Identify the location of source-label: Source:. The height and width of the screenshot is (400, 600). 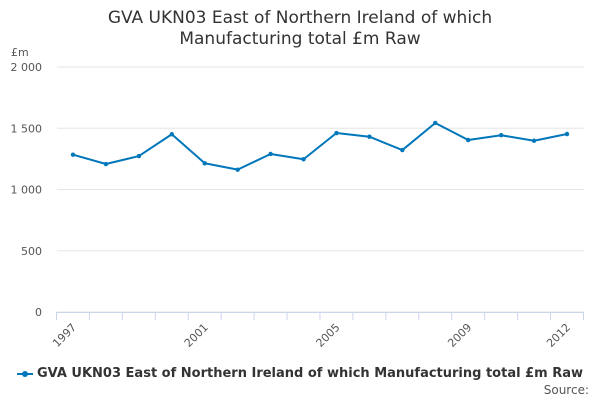
(566, 390).